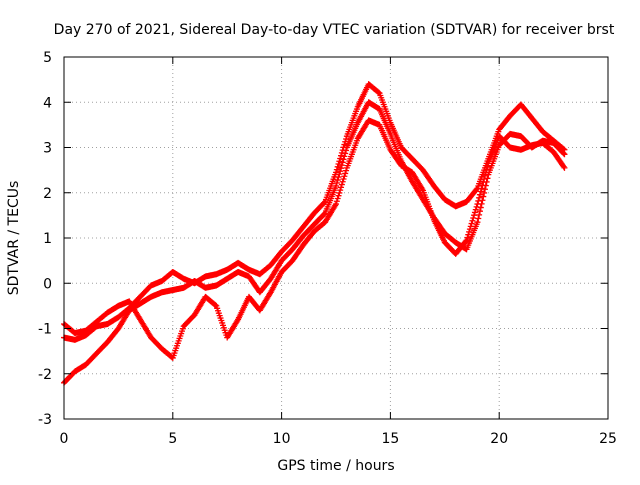  What do you see at coordinates (45, 375) in the screenshot?
I see `y-tick-label: -2` at bounding box center [45, 375].